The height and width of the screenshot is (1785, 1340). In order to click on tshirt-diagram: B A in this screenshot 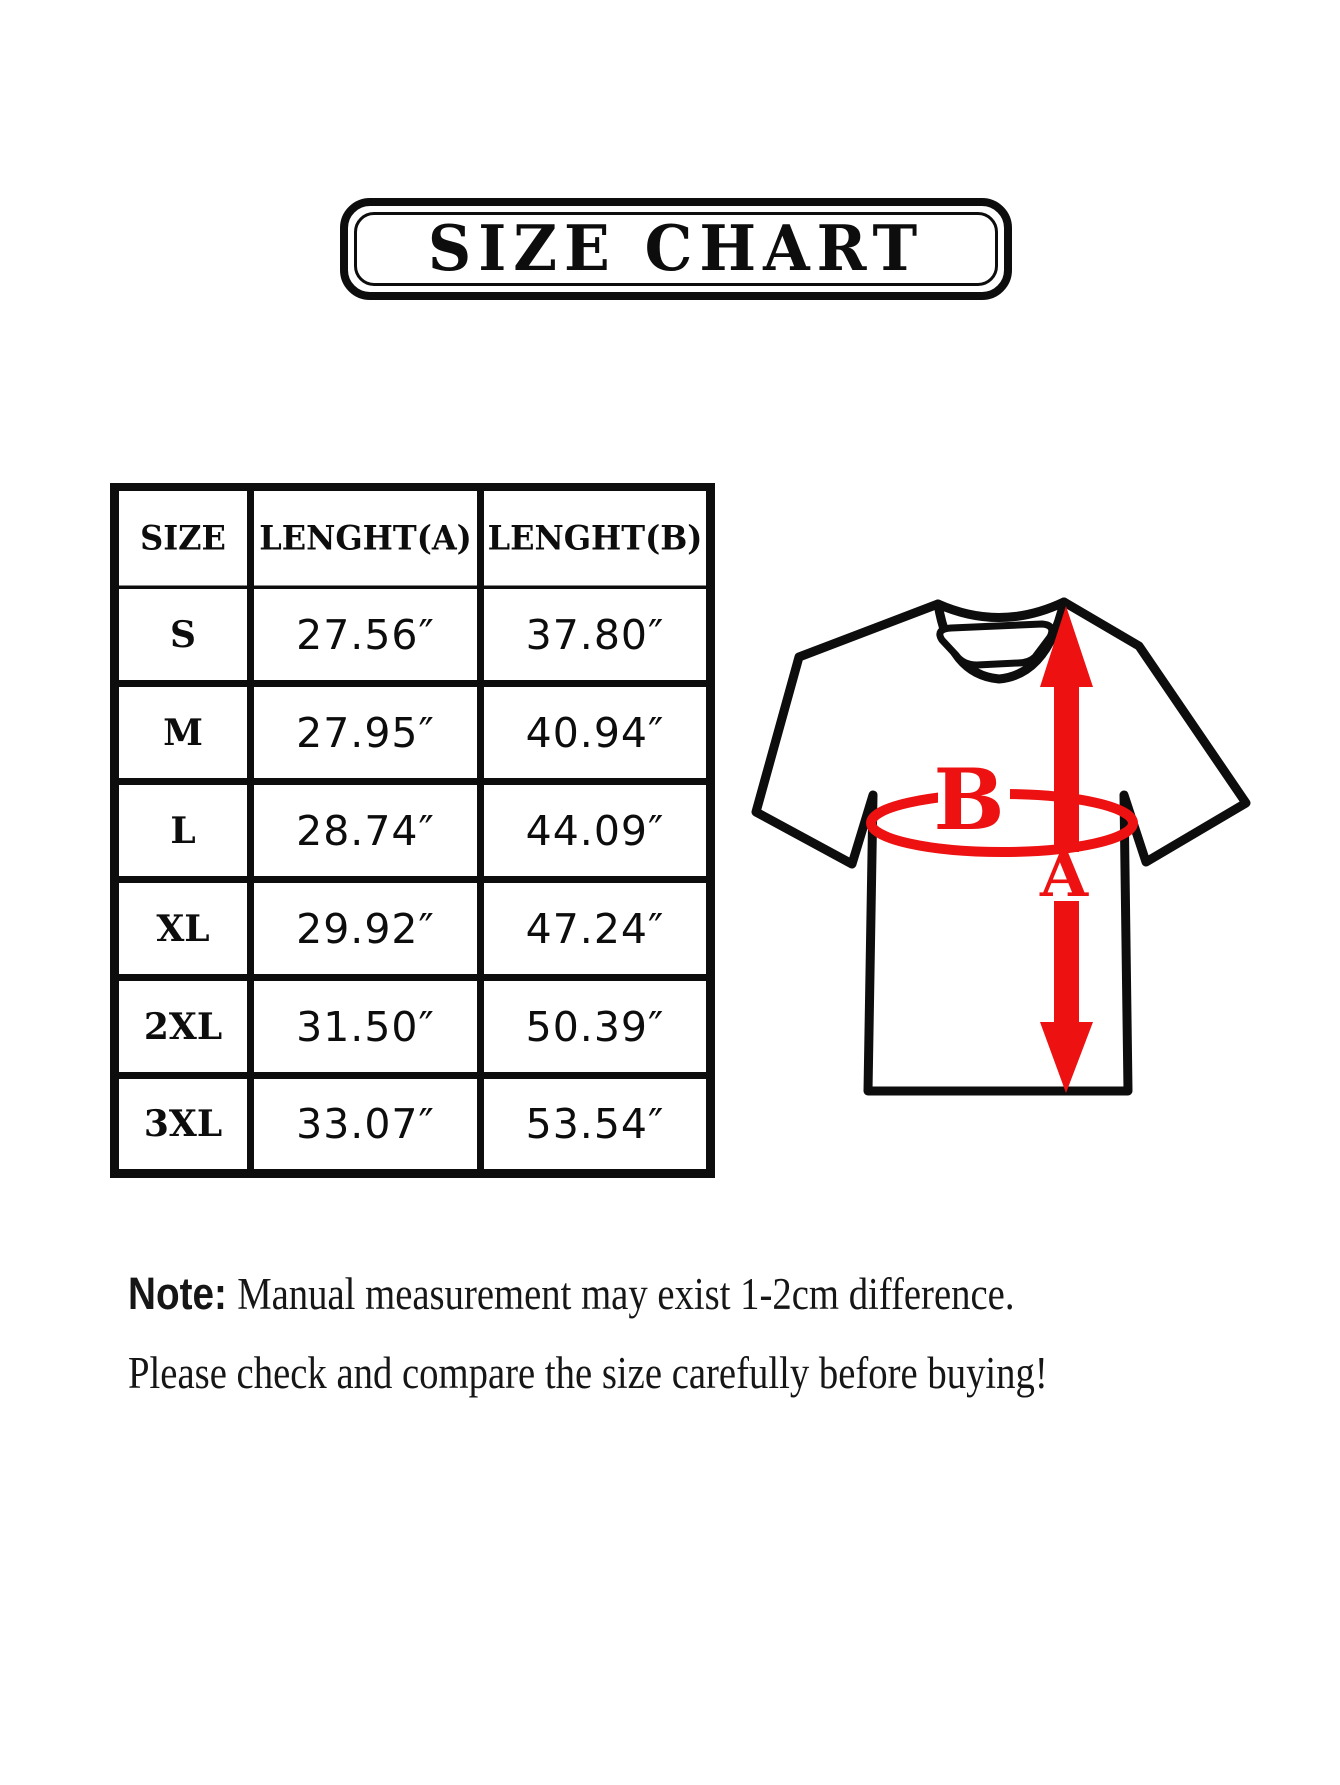, I will do `click(1001, 846)`.